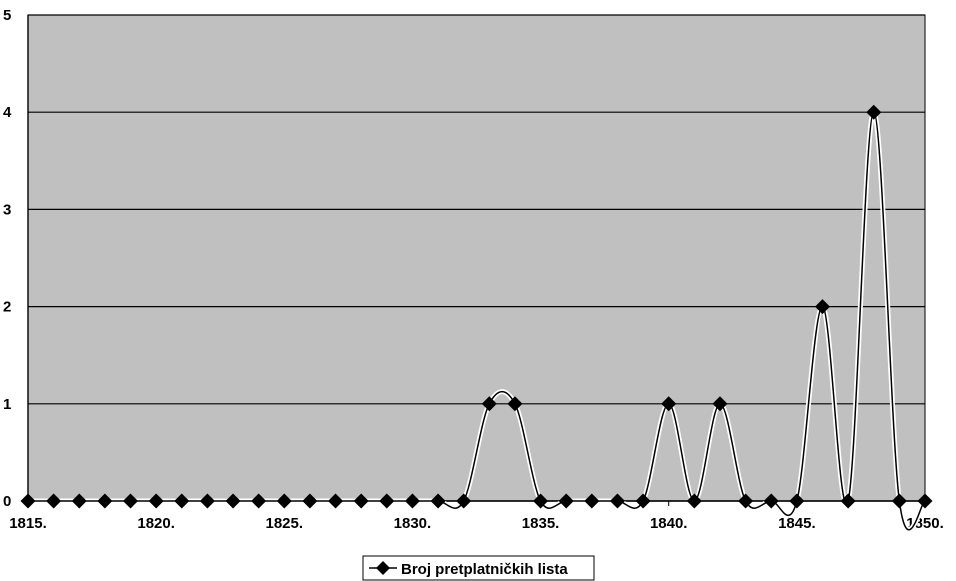 The image size is (956, 581). I want to click on x-tick-label: 1830., so click(413, 523).